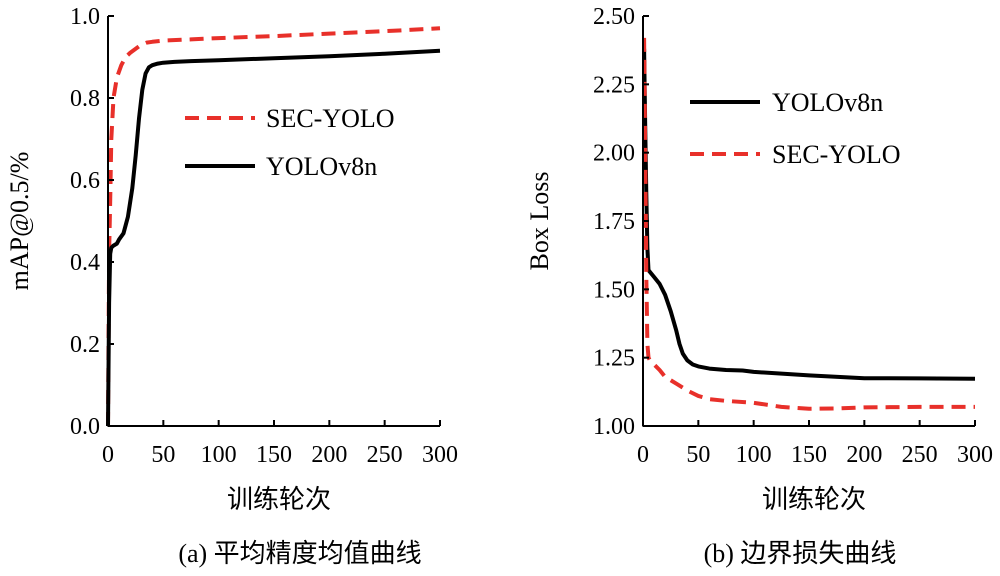 Image resolution: width=1000 pixels, height=576 pixels. I want to click on panel-caption: (a) 平均精度均值曲线, so click(299, 553).